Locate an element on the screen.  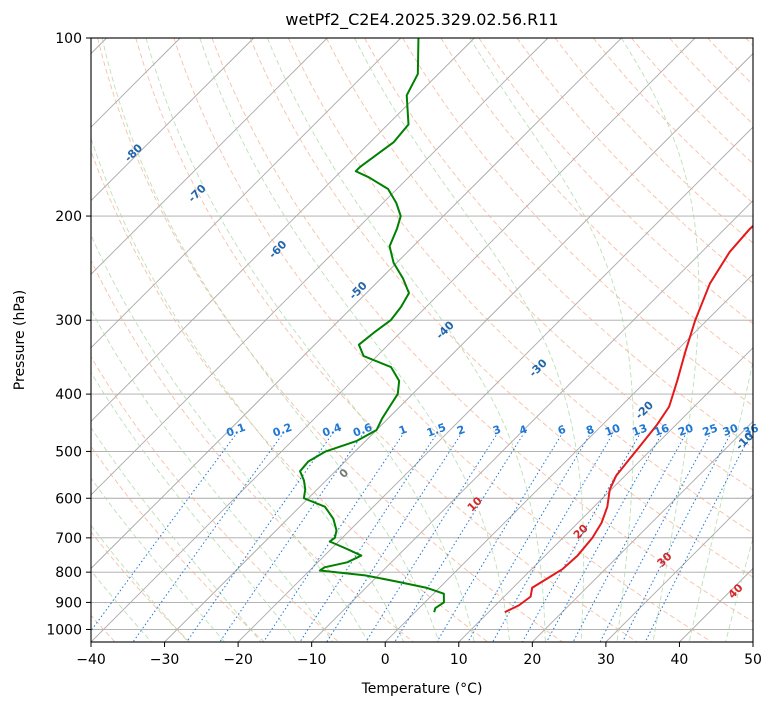
mixing-ratio-label: 3 is located at coordinates (497, 430).